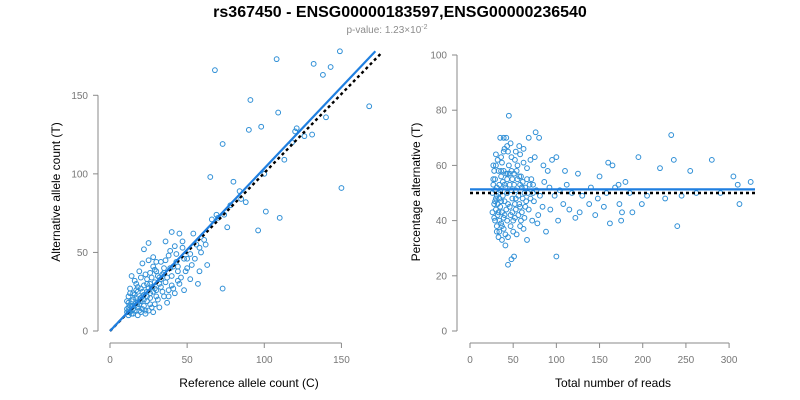 This screenshot has height=400, width=800. What do you see at coordinates (248, 383) in the screenshot?
I see `x-axis-label: Reference allele count (C)` at bounding box center [248, 383].